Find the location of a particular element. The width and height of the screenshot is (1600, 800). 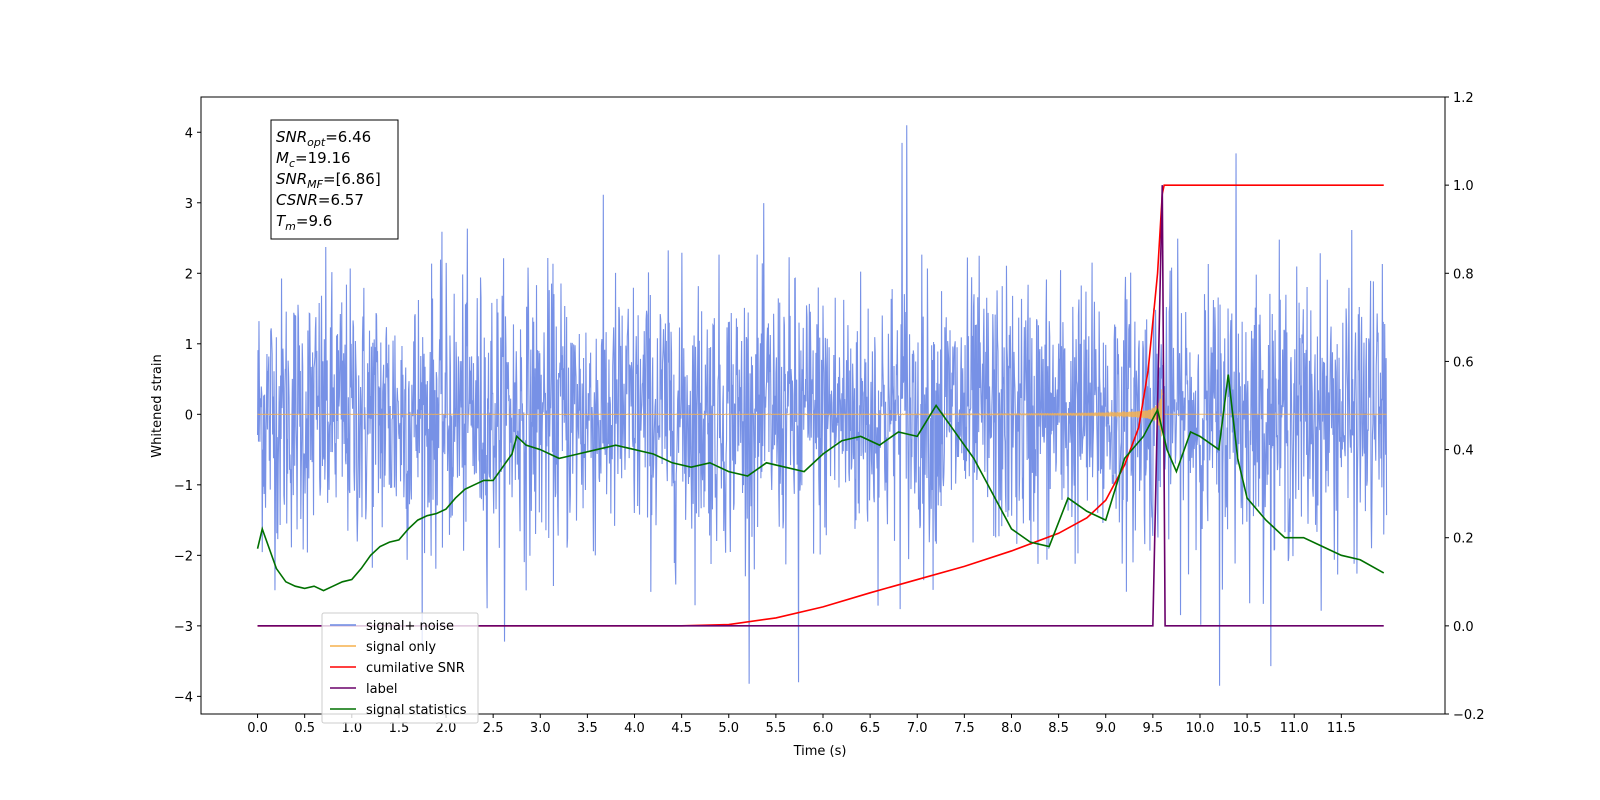

x-tick-label: 11.0 is located at coordinates (1294, 728).